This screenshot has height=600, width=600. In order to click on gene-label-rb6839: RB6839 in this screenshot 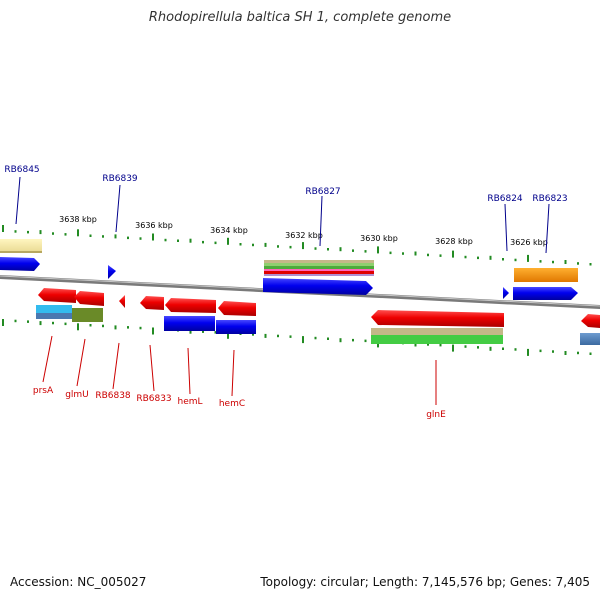, I will do `click(120, 179)`.